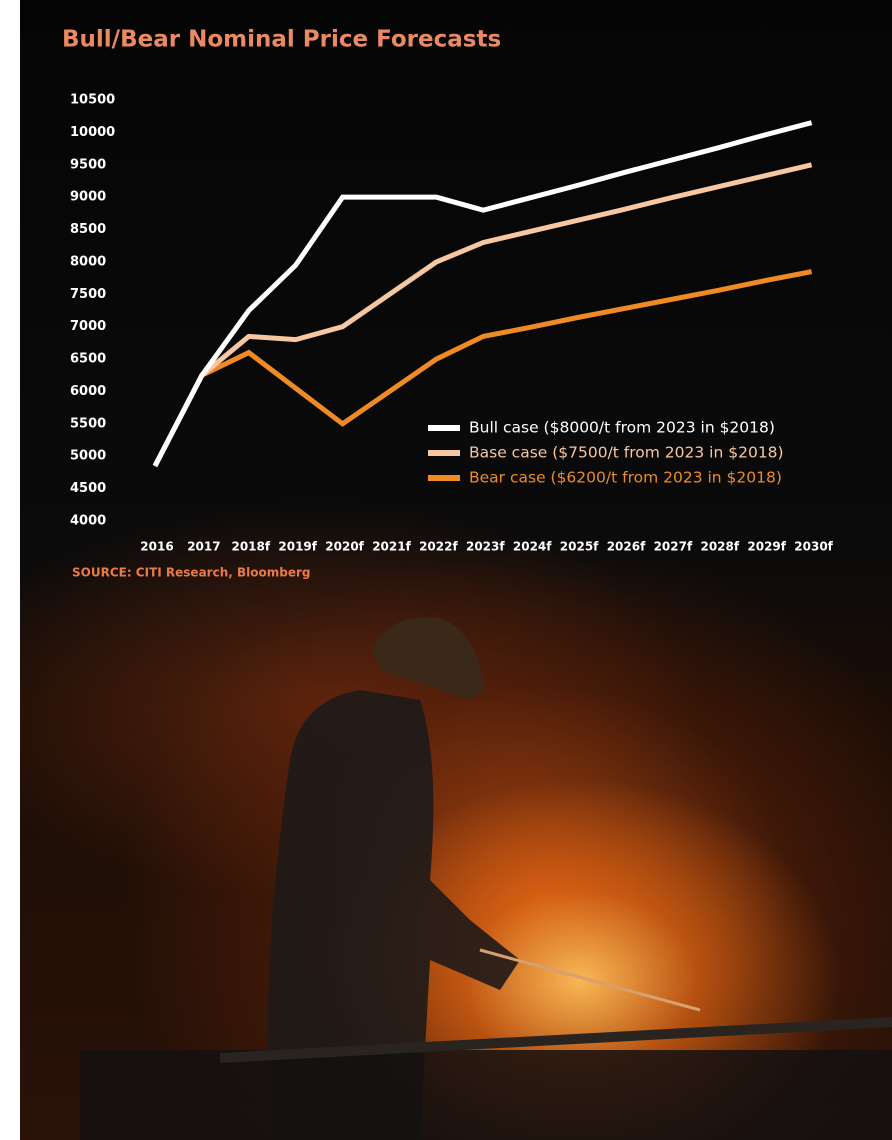  Describe the element at coordinates (626, 453) in the screenshot. I see `legend-label: Base case ($7500/t from 2023 in $2018)` at that location.